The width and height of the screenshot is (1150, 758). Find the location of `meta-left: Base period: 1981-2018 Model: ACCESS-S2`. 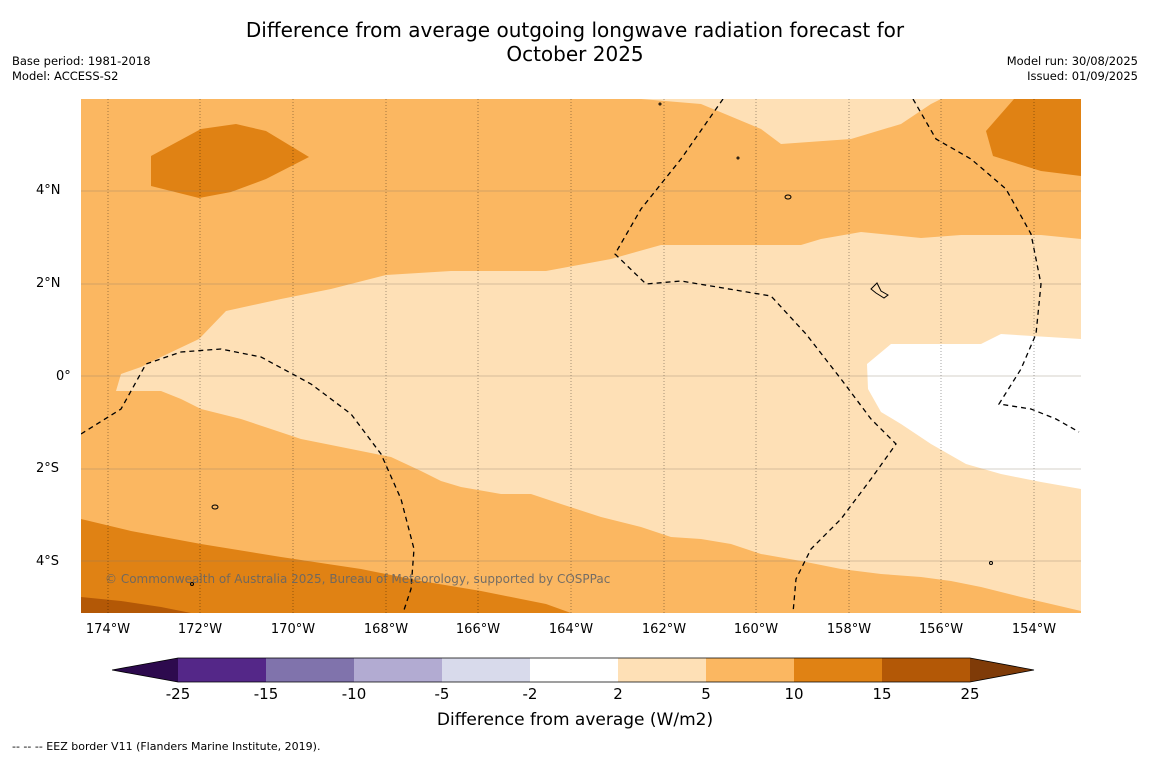

meta-left: Base period: 1981-2018 Model: ACCESS-S2 is located at coordinates (81, 69).